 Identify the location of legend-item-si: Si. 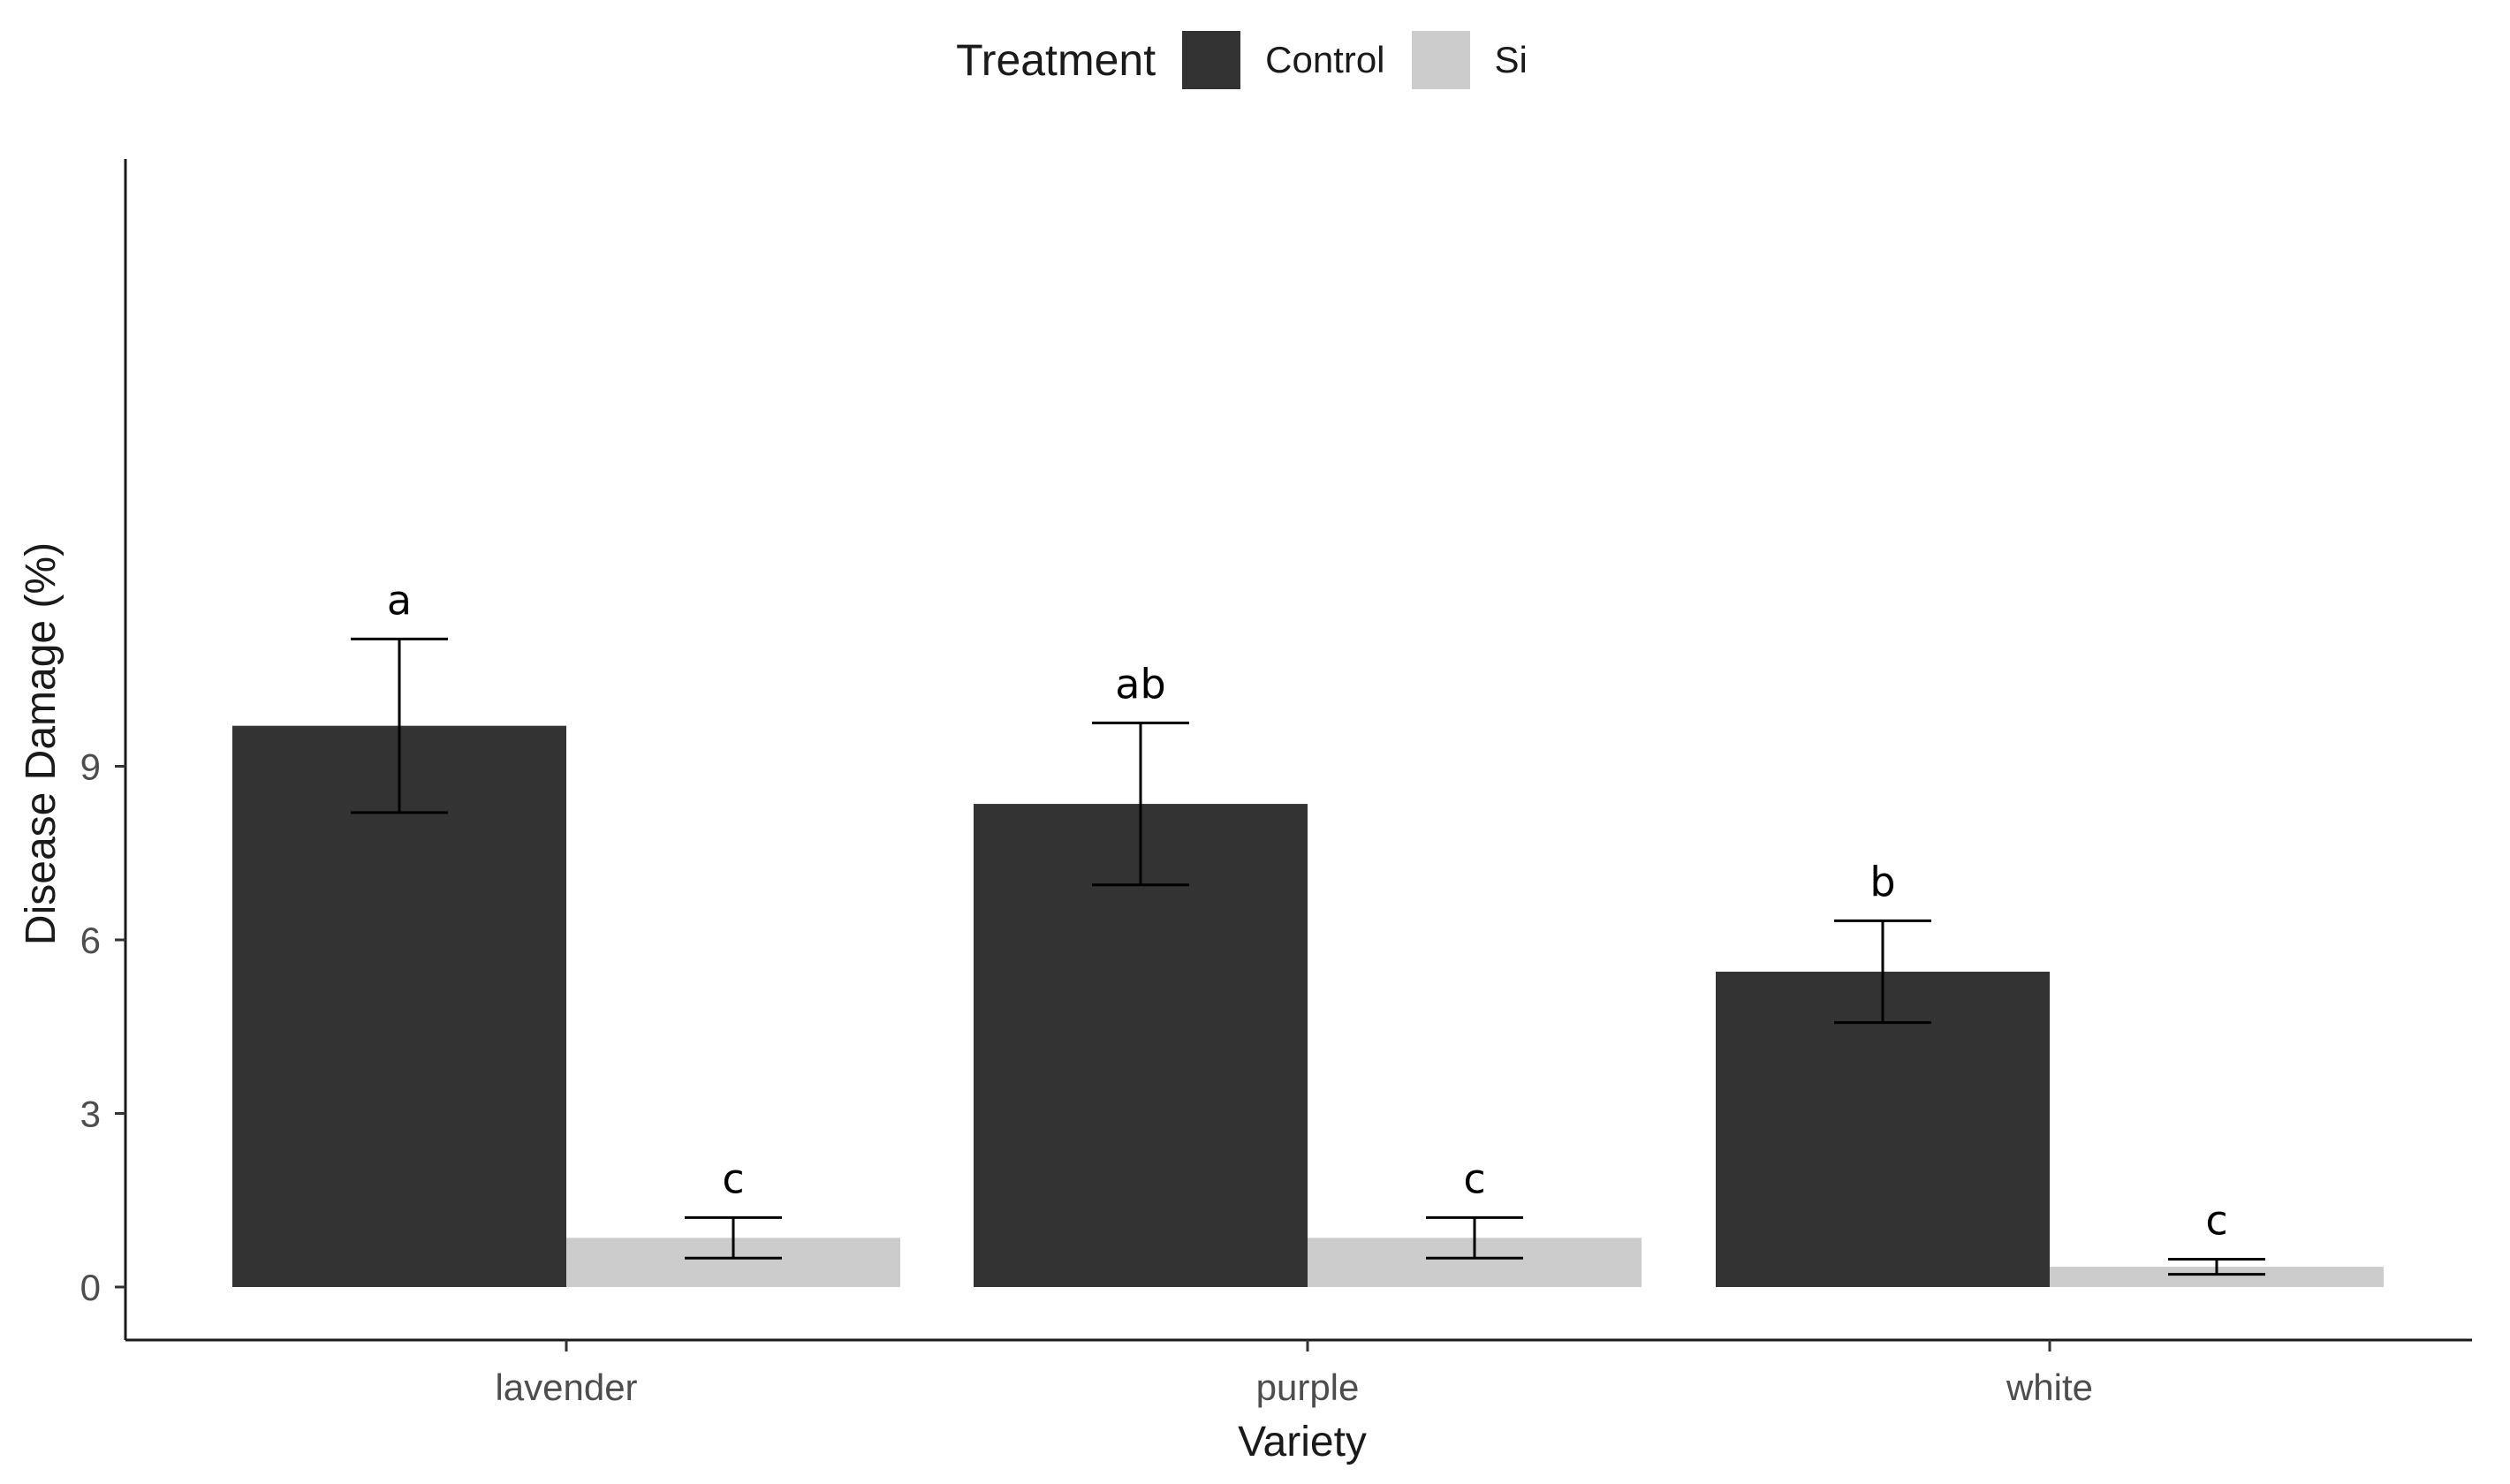
(1469, 60).